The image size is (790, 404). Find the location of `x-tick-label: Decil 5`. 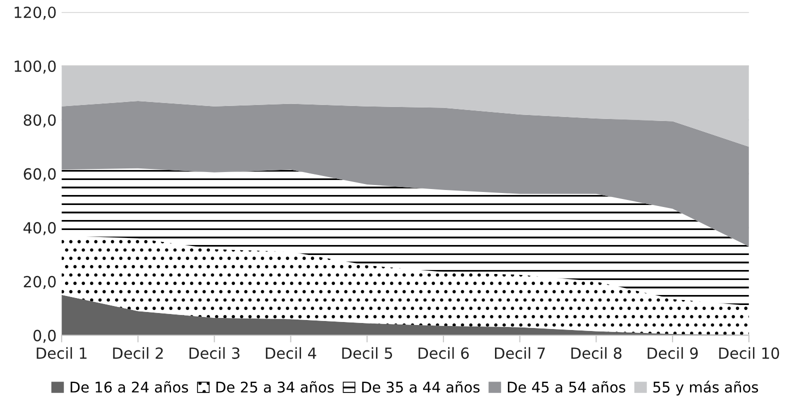

x-tick-label: Decil 5 is located at coordinates (367, 353).